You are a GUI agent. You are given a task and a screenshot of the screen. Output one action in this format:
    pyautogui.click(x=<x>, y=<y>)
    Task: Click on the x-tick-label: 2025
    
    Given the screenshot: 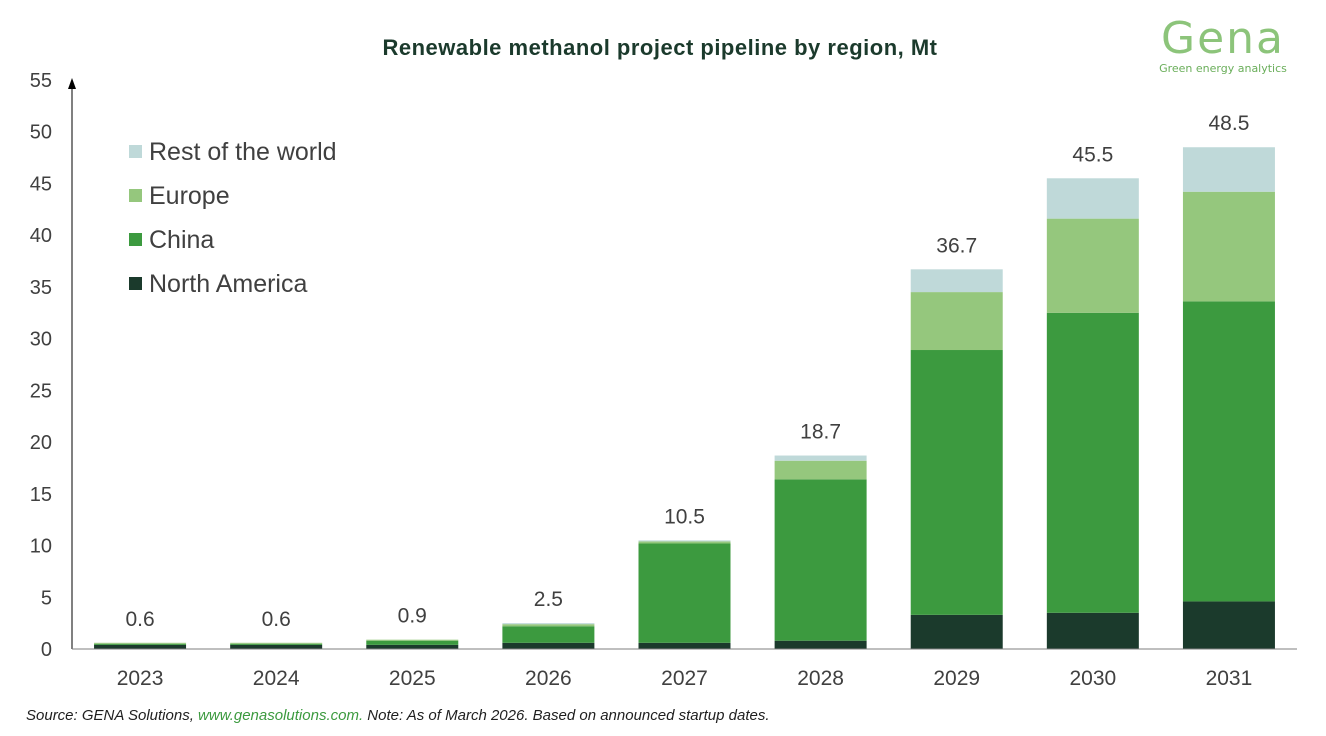 What is the action you would take?
    pyautogui.click(x=412, y=678)
    